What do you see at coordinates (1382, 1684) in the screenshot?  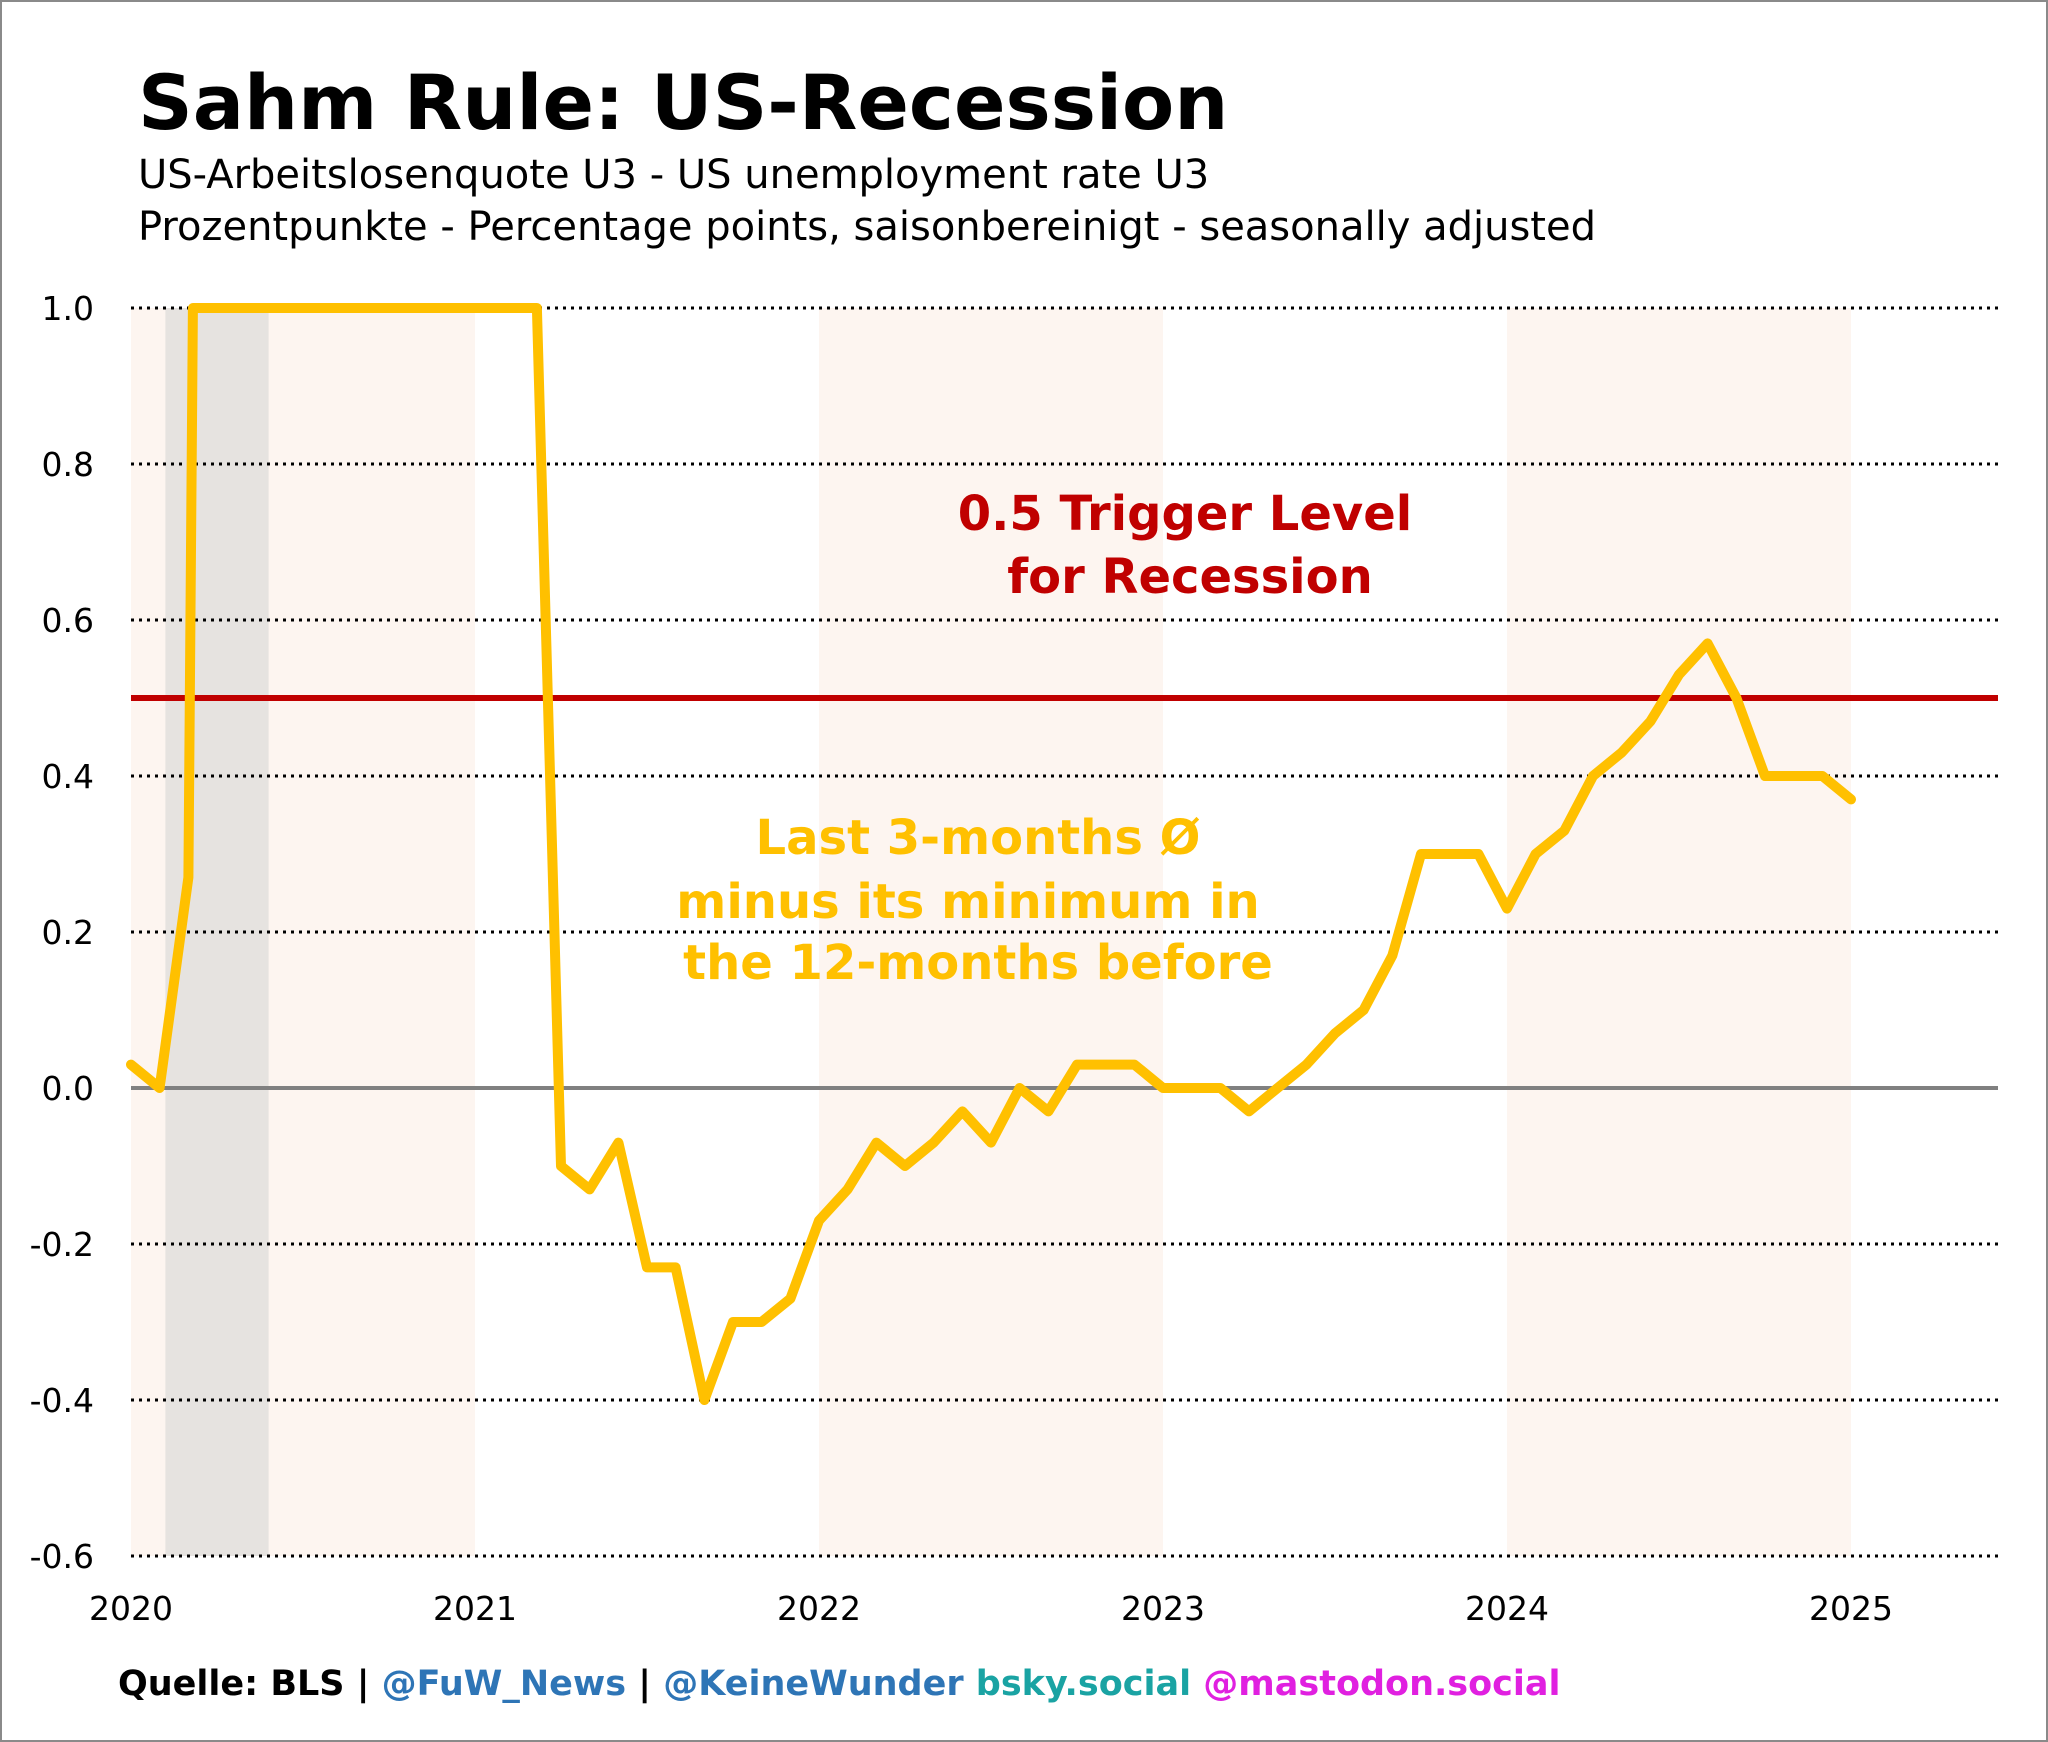 I see `footer-mastodon: @mastodon.social` at bounding box center [1382, 1684].